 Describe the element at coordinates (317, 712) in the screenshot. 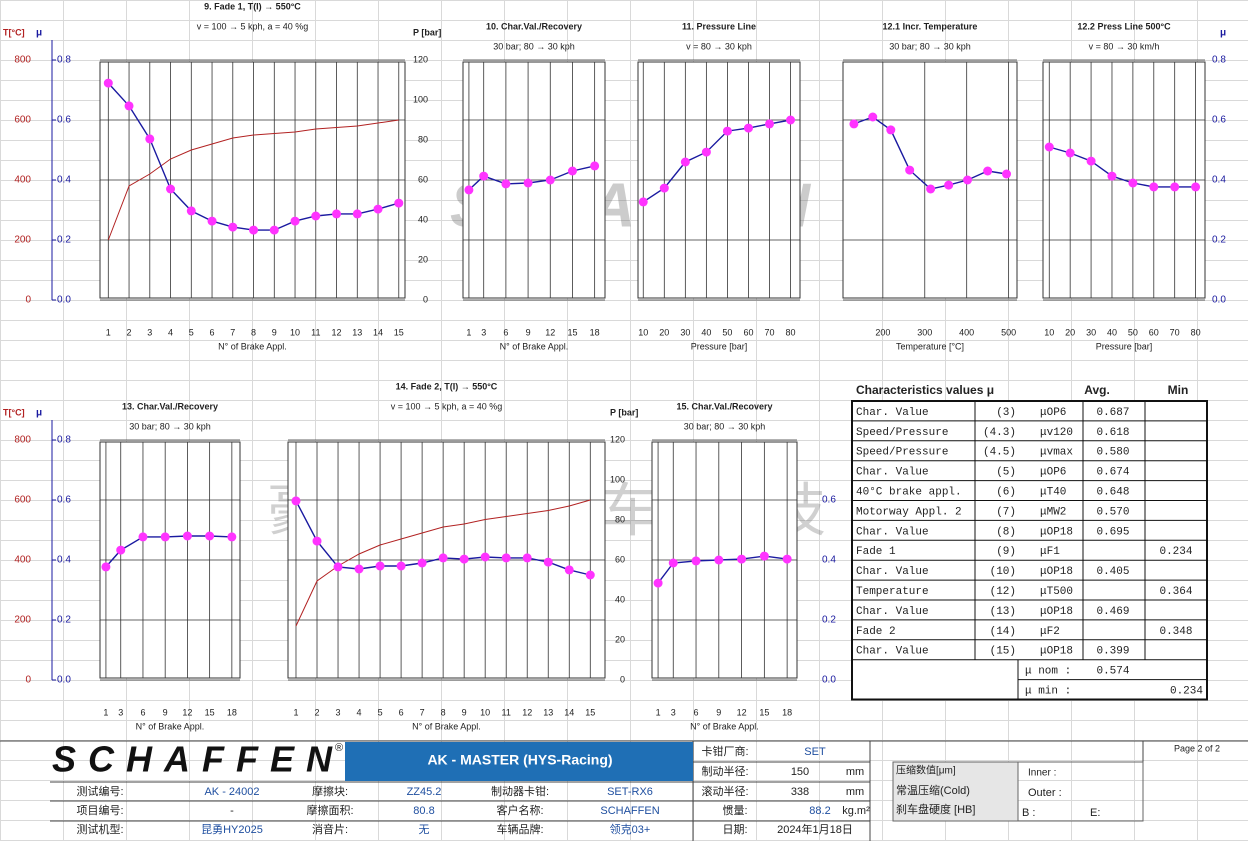

I see `x-tick-label: 2` at that location.